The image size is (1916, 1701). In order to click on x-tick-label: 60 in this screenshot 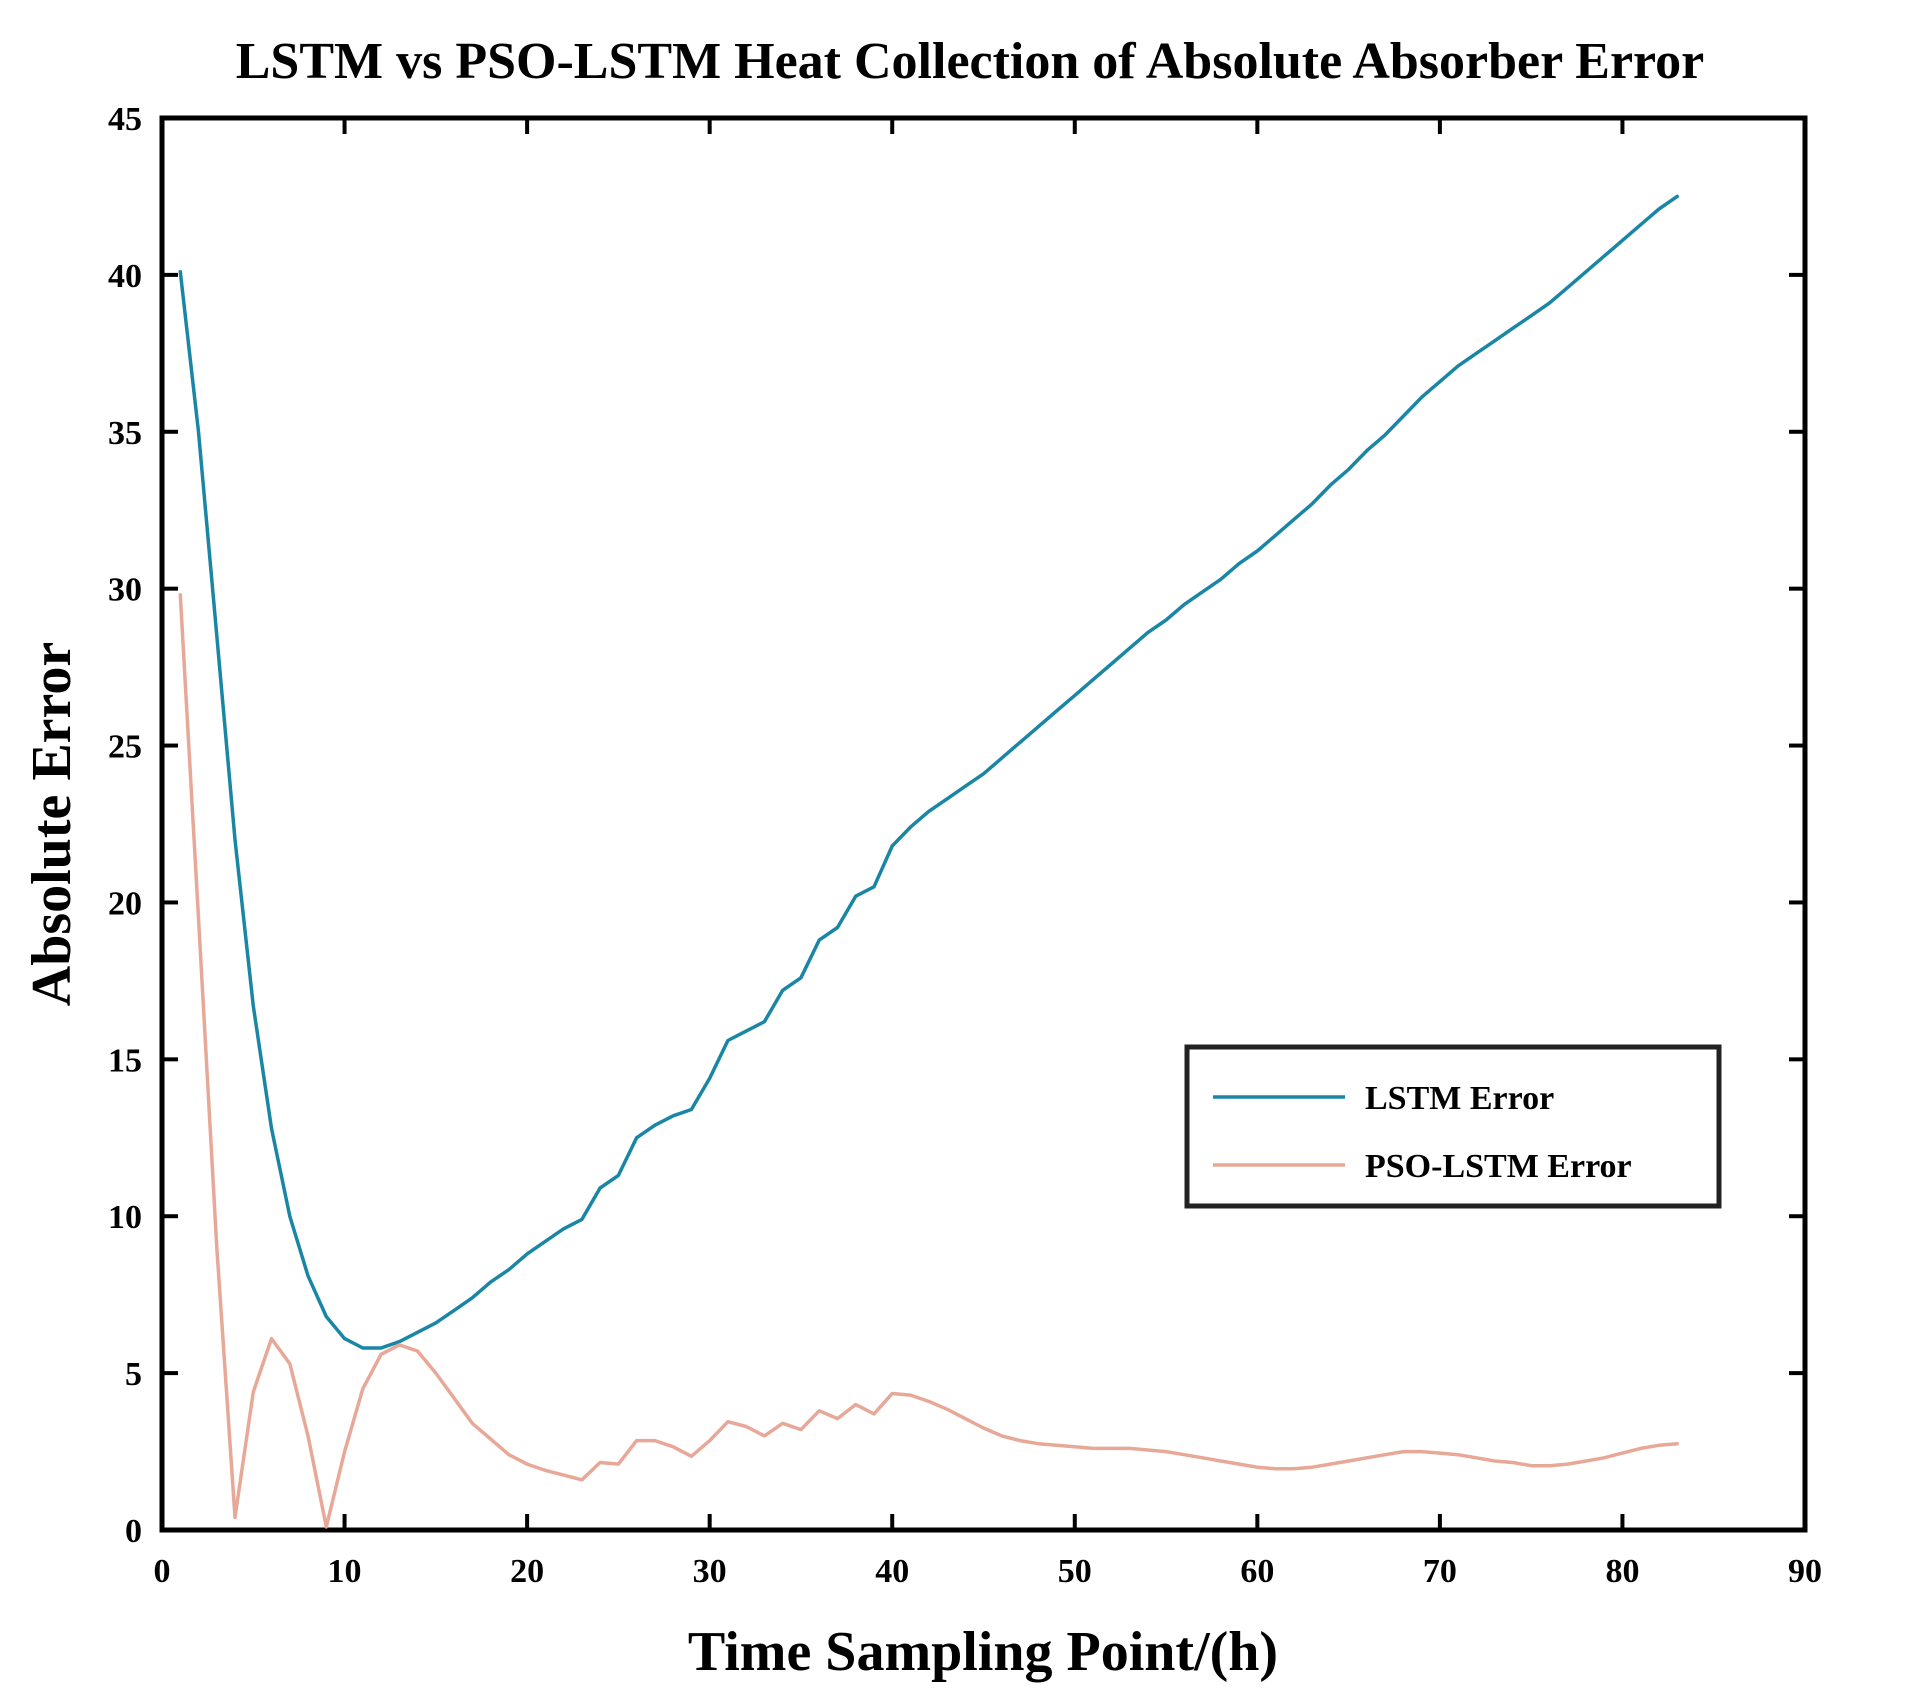, I will do `click(1257, 1571)`.